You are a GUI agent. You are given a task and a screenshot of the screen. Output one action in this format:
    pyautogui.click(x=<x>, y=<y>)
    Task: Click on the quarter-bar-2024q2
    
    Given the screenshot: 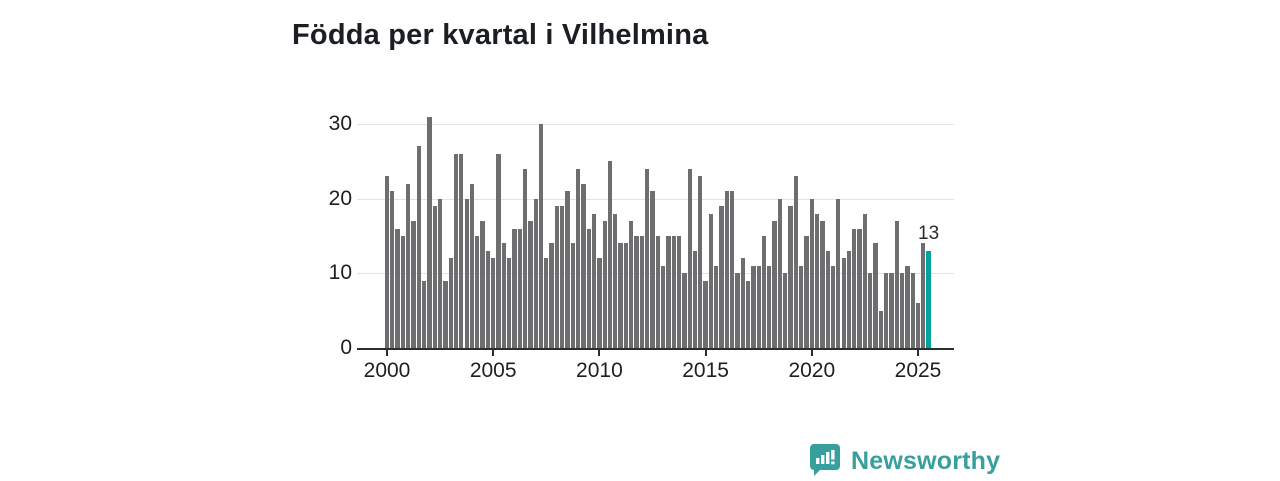 What is the action you would take?
    pyautogui.click(x=902, y=310)
    